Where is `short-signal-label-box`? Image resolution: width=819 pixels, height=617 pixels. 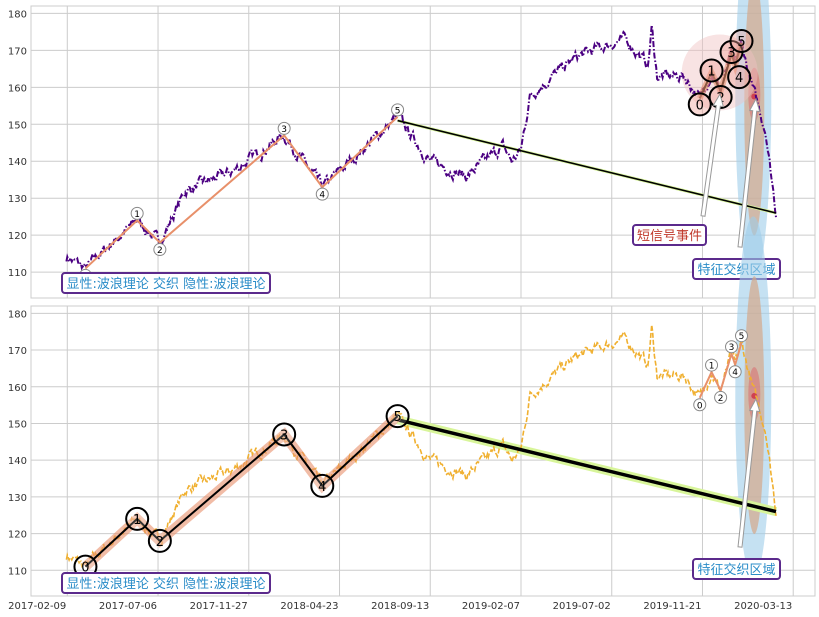
short-signal-label-box is located at coordinates (669, 235).